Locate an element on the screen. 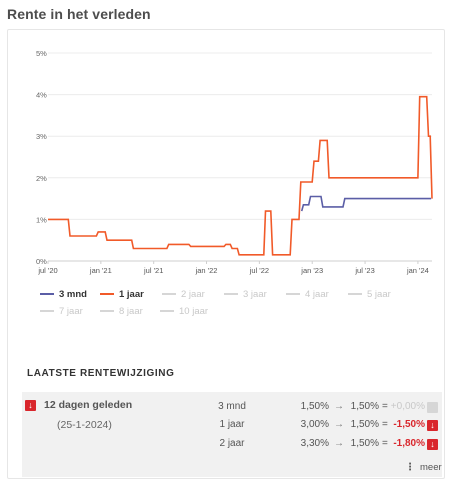 The image size is (450, 482). x-tick-label: jan '24 is located at coordinates (417, 270).